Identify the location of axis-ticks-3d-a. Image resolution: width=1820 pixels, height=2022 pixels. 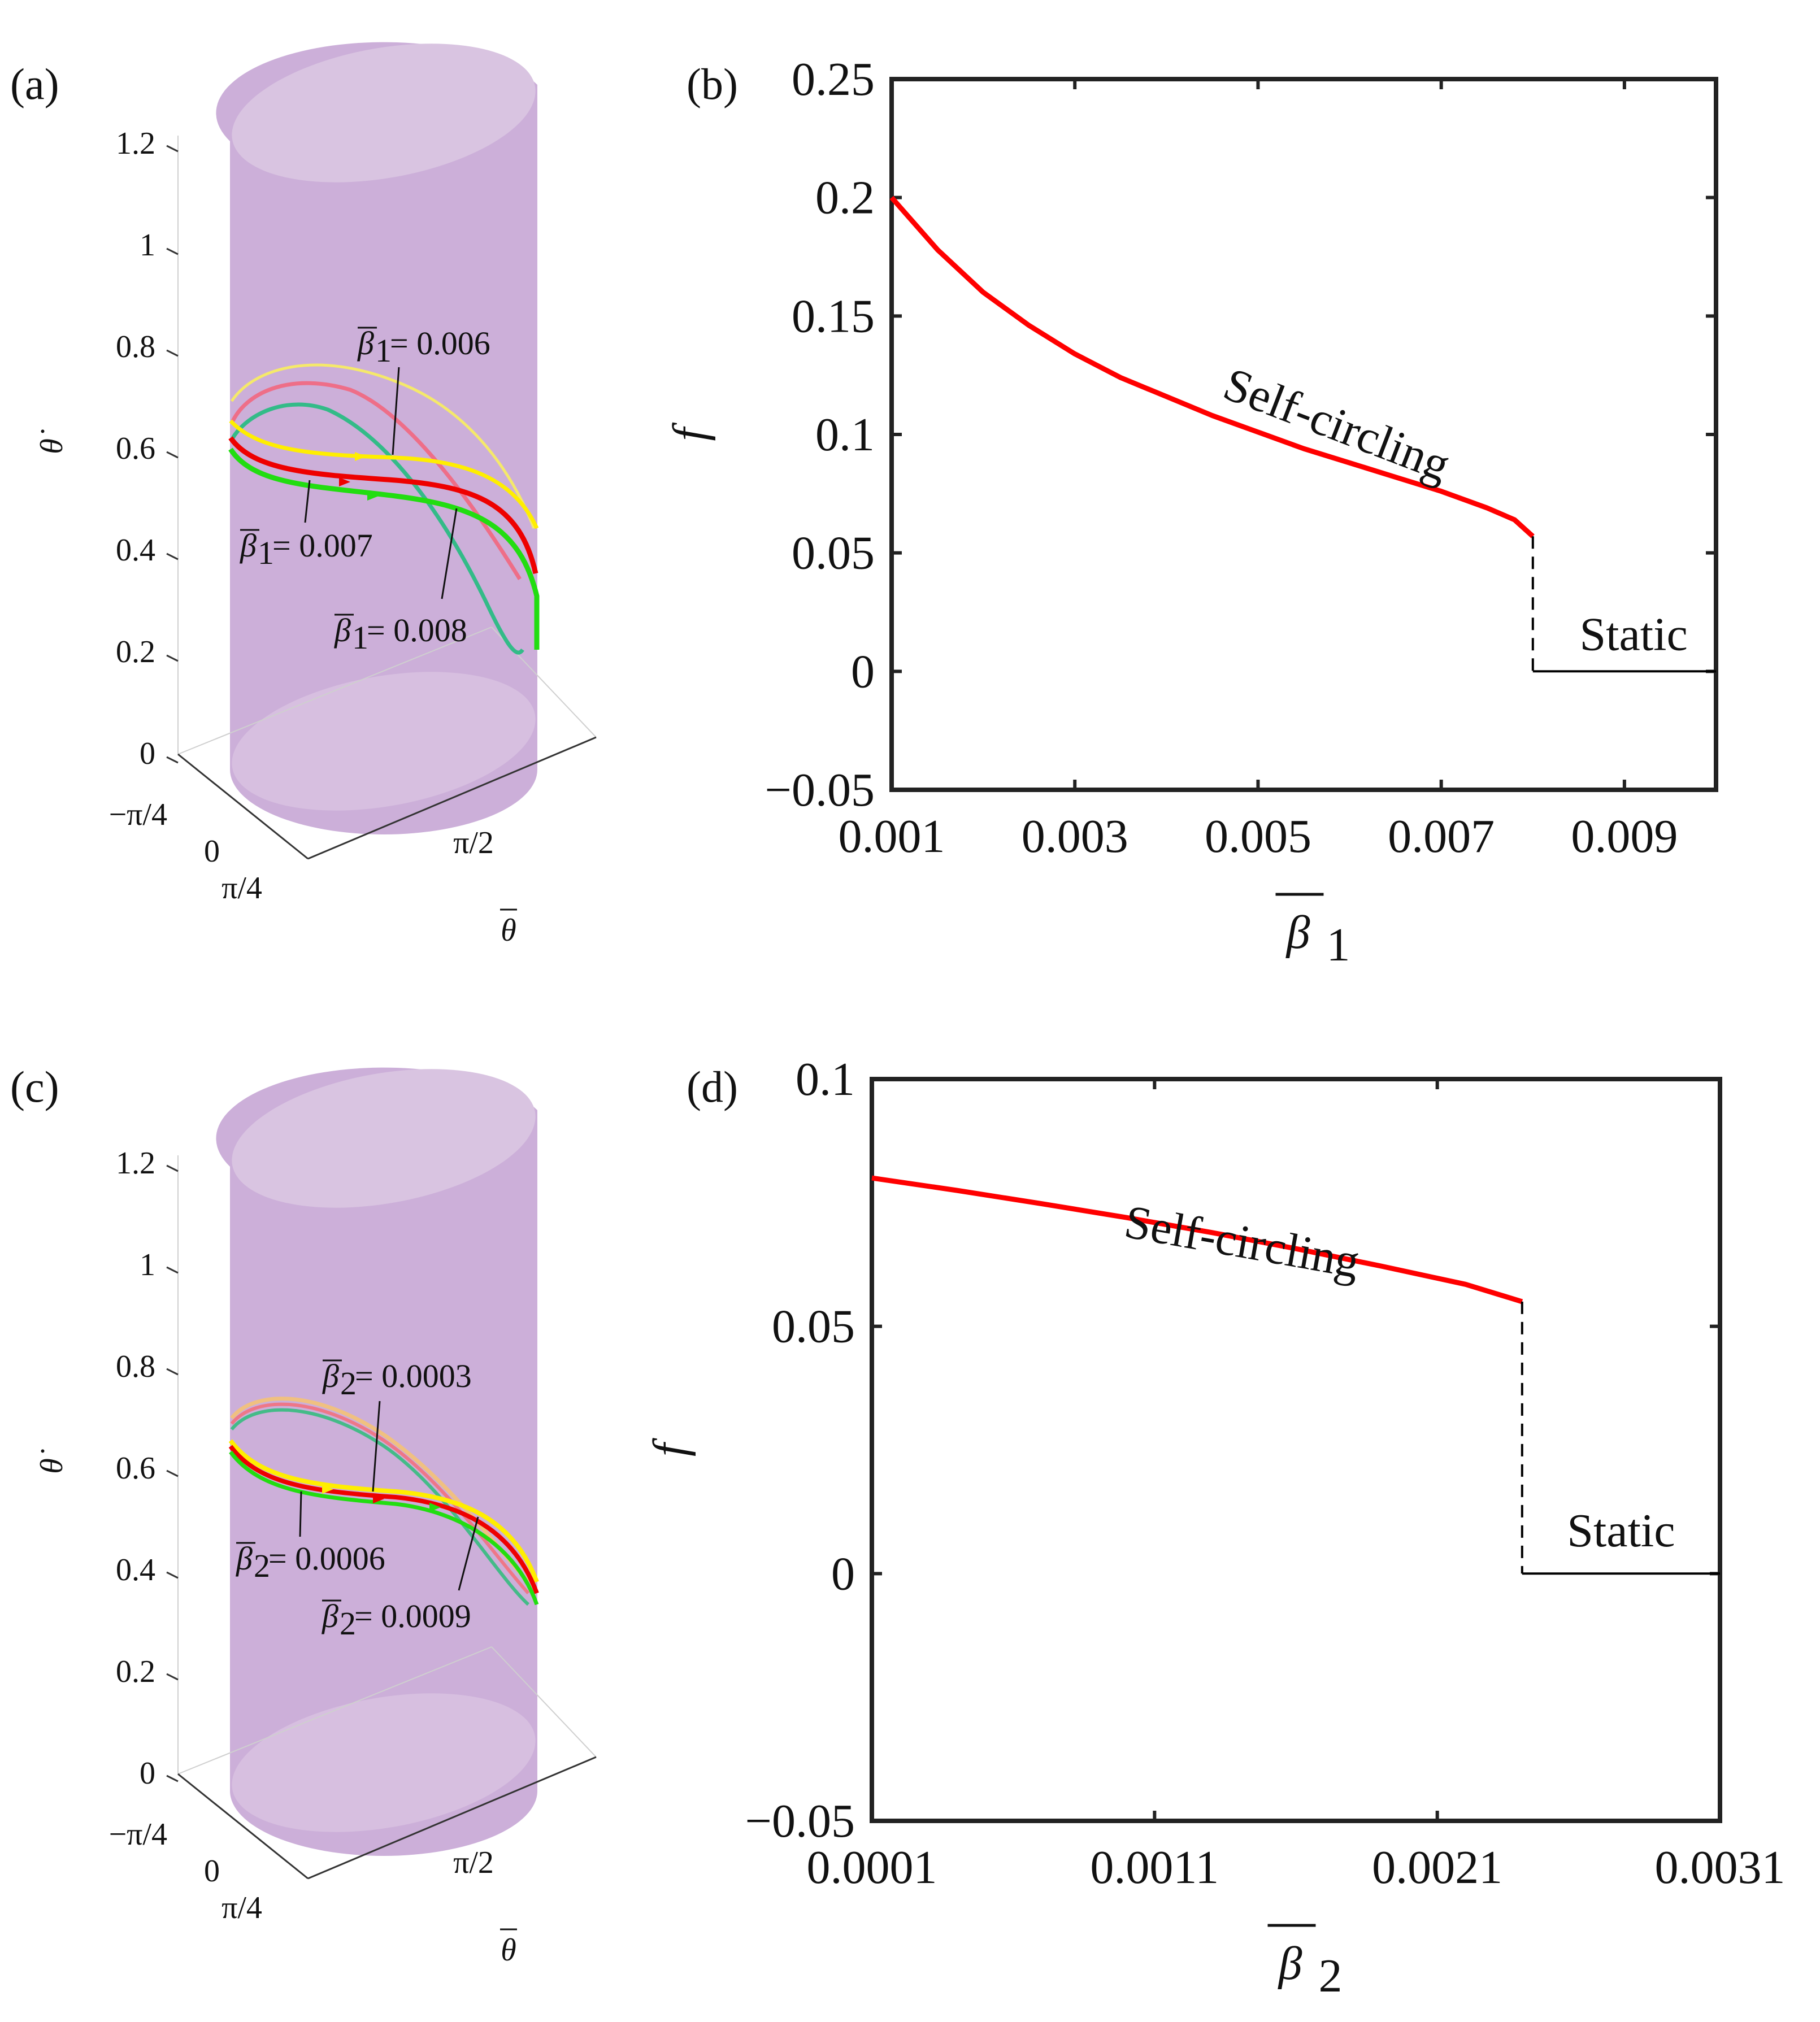
(381, 503).